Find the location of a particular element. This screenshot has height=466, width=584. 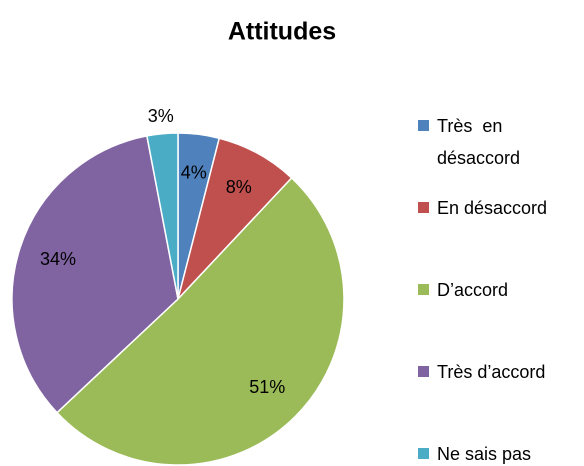

legend-item: En désaccord is located at coordinates (501, 208).